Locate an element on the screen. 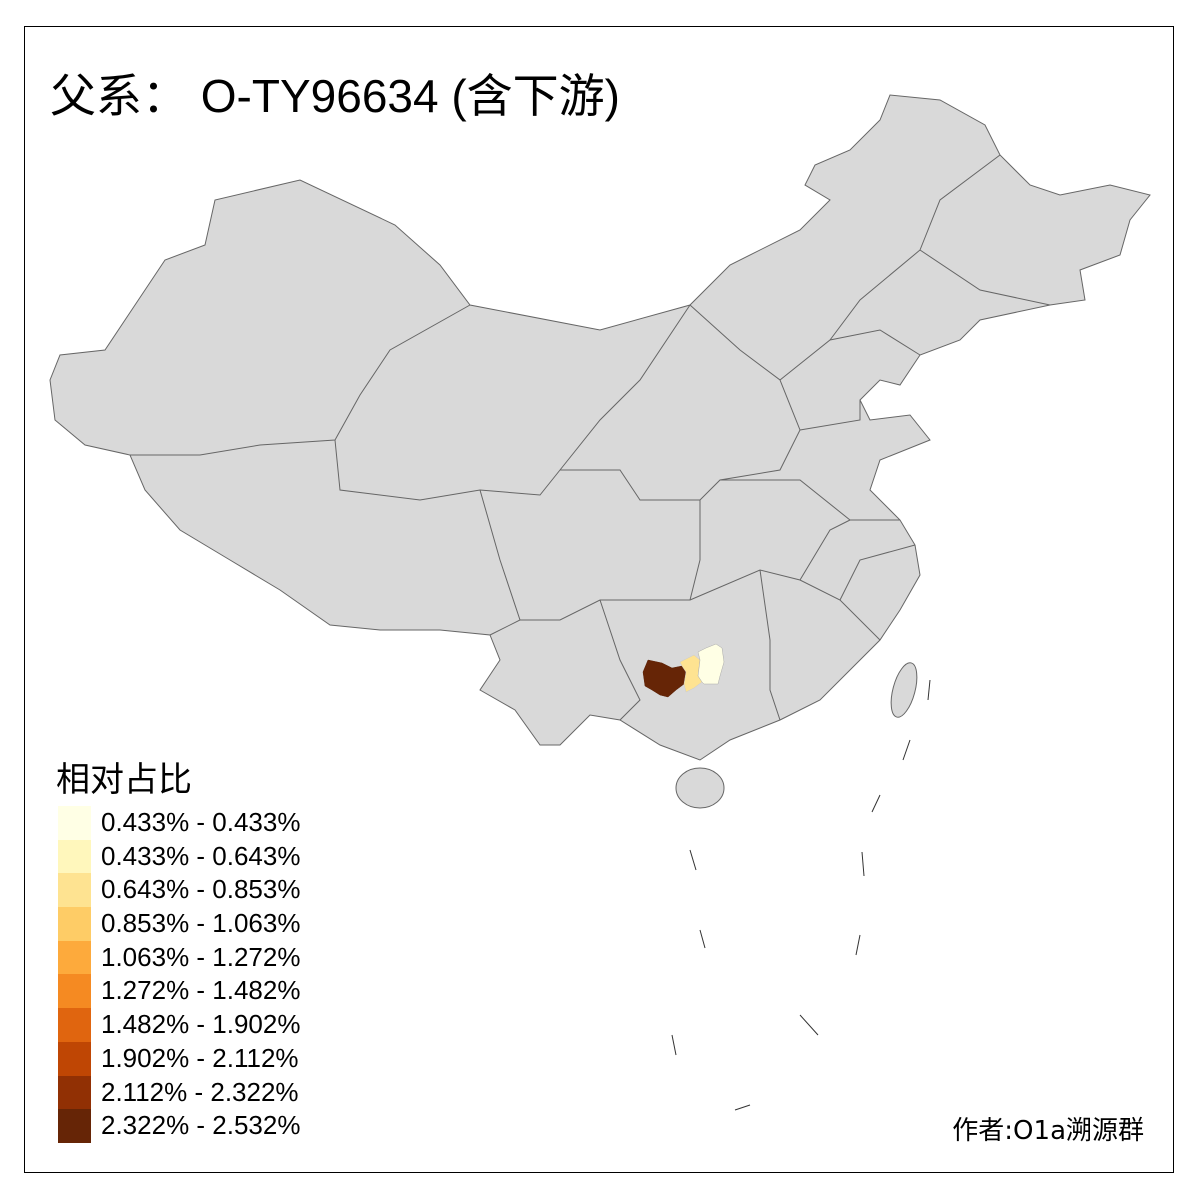  legend-item: 1.063% - 1.272% is located at coordinates (179, 957).